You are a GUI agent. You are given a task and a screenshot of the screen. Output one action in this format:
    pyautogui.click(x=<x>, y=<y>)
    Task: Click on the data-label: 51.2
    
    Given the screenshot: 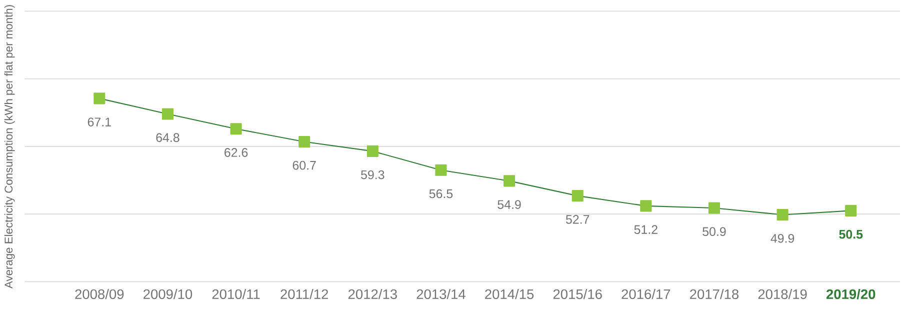 What is the action you would take?
    pyautogui.click(x=646, y=229)
    